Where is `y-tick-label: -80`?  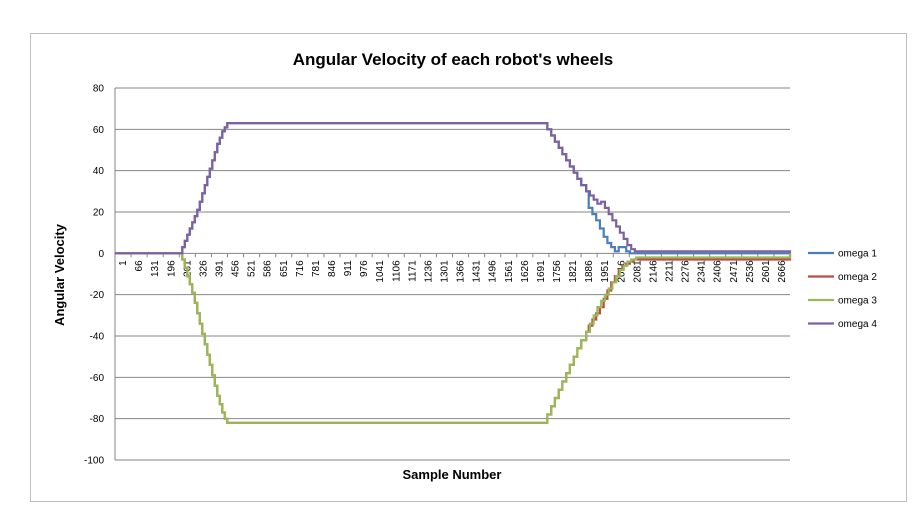
y-tick-label: -80 is located at coordinates (97, 419).